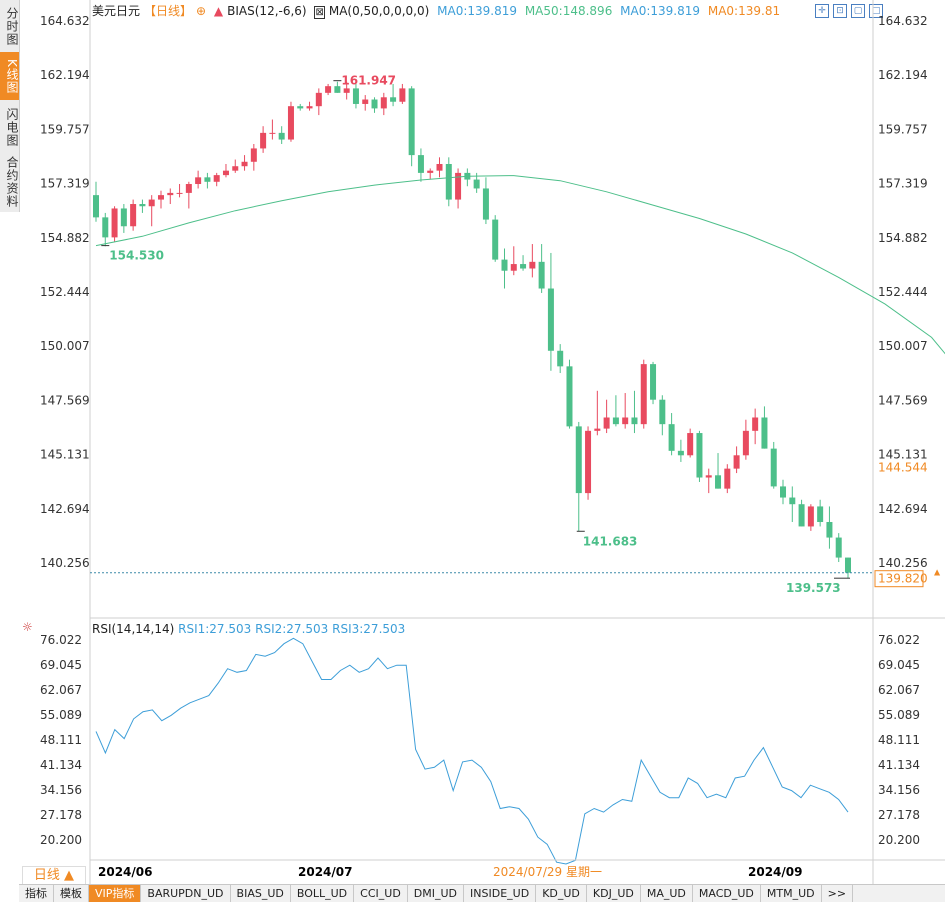  I want to click on toolbar-item-13: MTM_UD, so click(791, 893).